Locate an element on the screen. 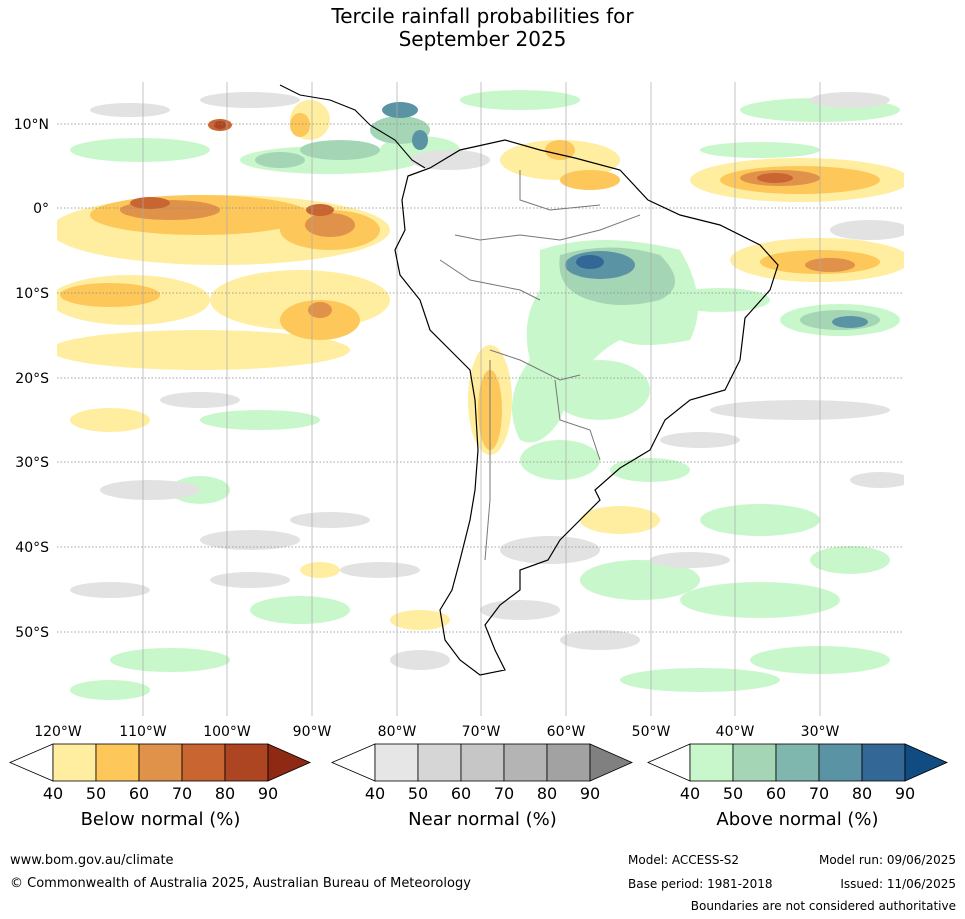  colorbar-title: Below normal (%) is located at coordinates (161, 819).